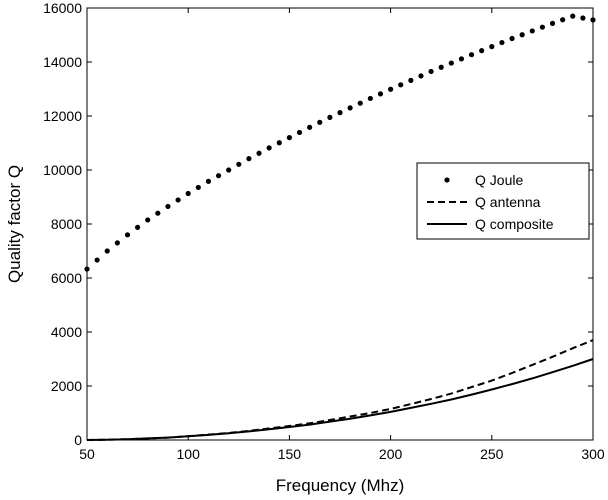 The width and height of the screenshot is (608, 500). What do you see at coordinates (66, 332) in the screenshot?
I see `y-tick-label: 4000` at bounding box center [66, 332].